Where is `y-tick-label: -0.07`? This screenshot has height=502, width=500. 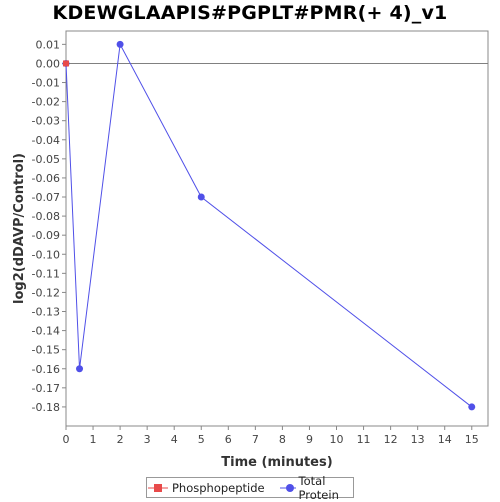 y-tick-label: -0.07 is located at coordinates (46, 197).